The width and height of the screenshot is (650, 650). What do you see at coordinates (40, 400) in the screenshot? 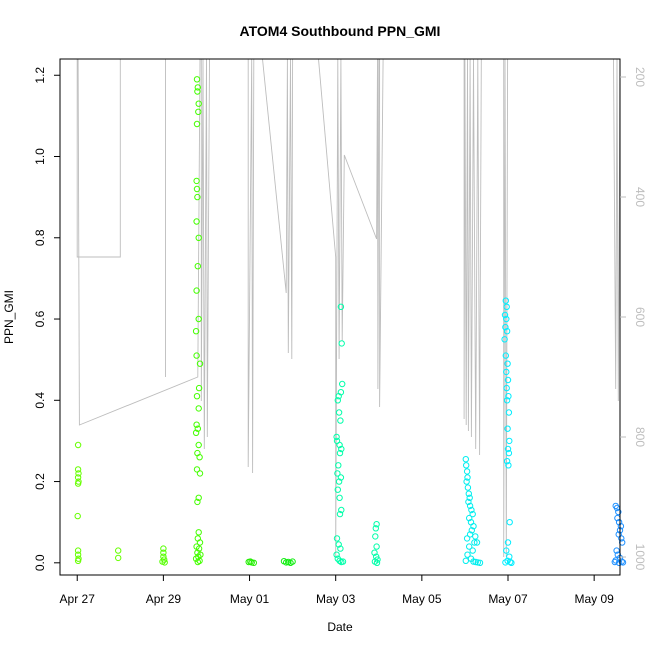
I see `y-tick-label: 0.4` at bounding box center [40, 400].